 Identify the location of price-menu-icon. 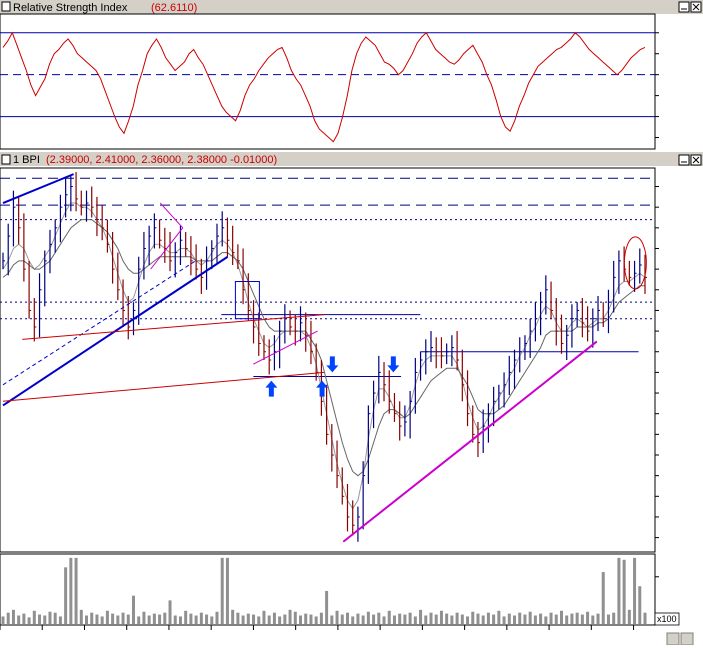
(6, 159).